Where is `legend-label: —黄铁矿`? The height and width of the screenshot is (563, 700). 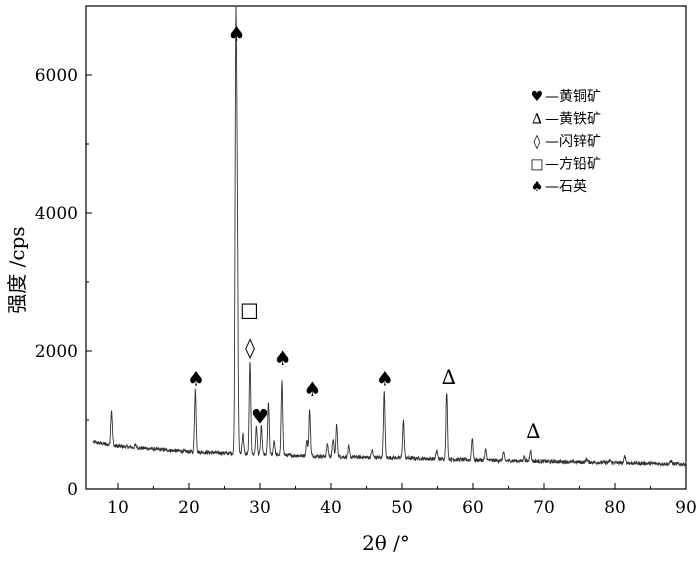
legend-label: —黄铁矿 is located at coordinates (573, 119).